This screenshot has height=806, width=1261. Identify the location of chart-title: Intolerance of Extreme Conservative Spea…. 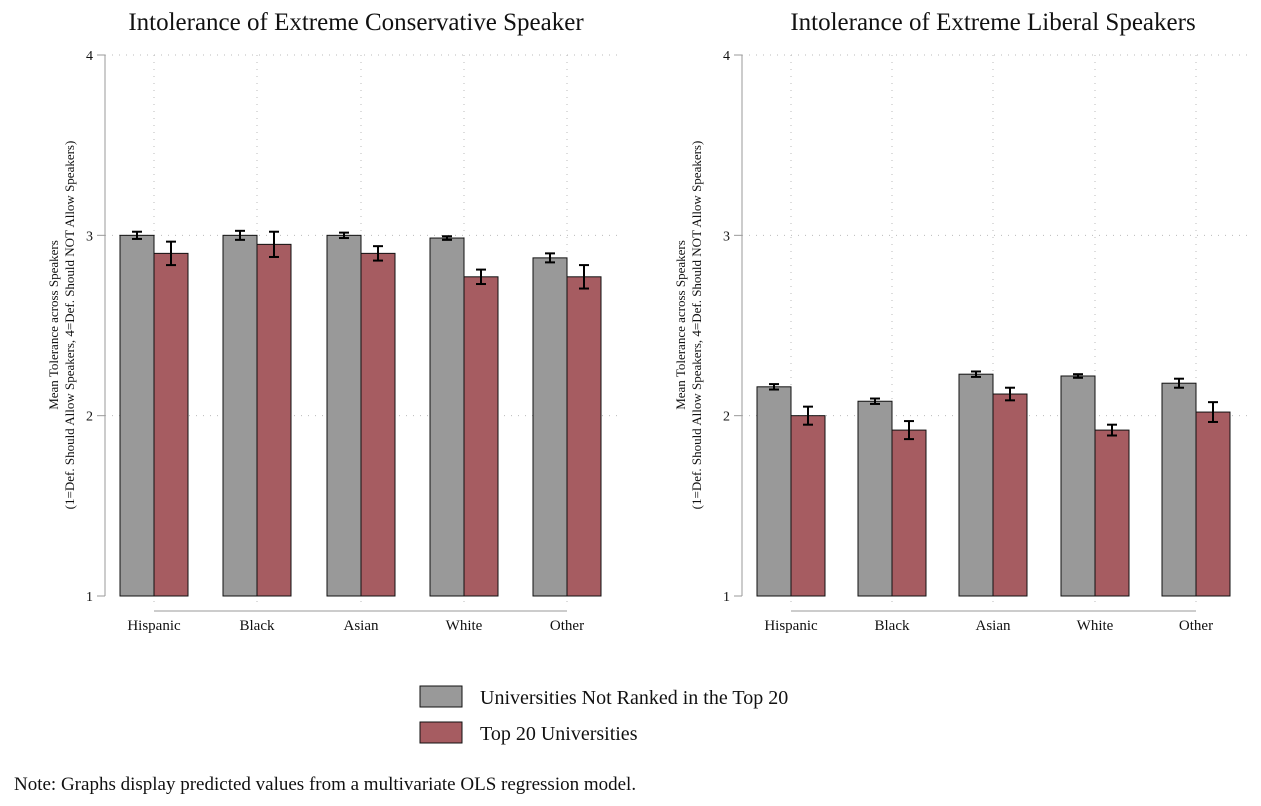
(356, 22).